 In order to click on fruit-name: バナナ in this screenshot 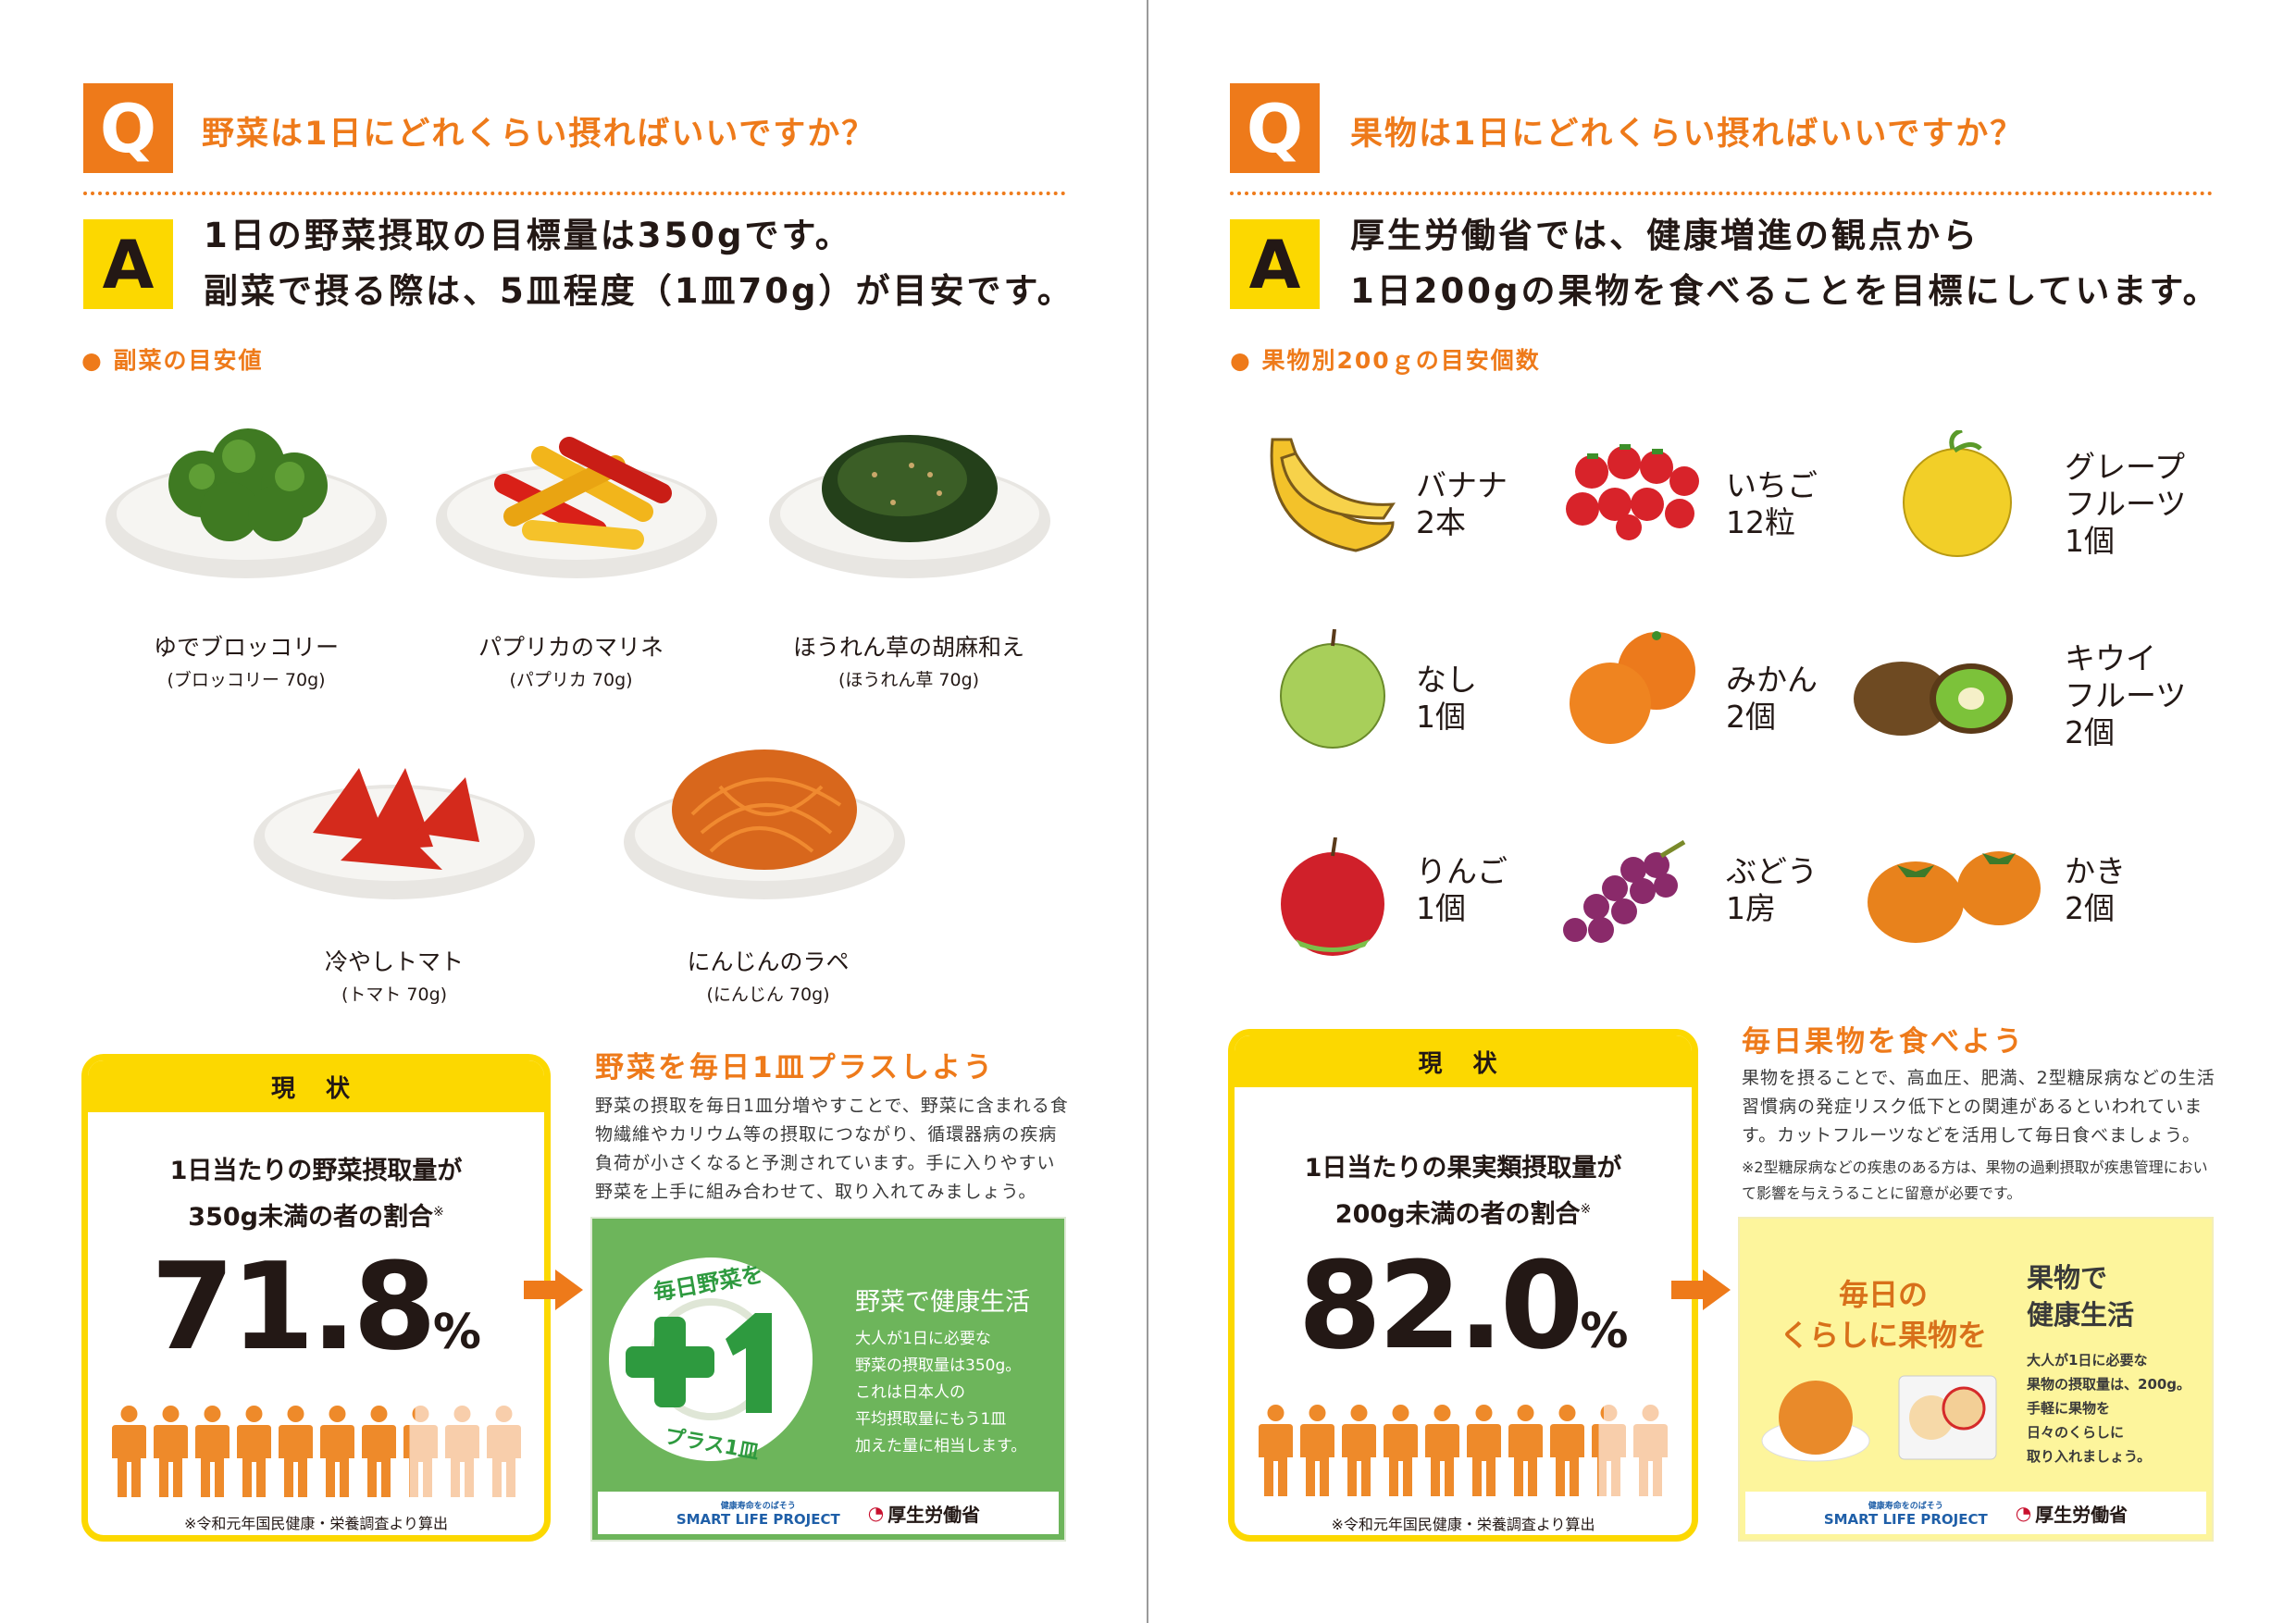, I will do `click(1462, 485)`.